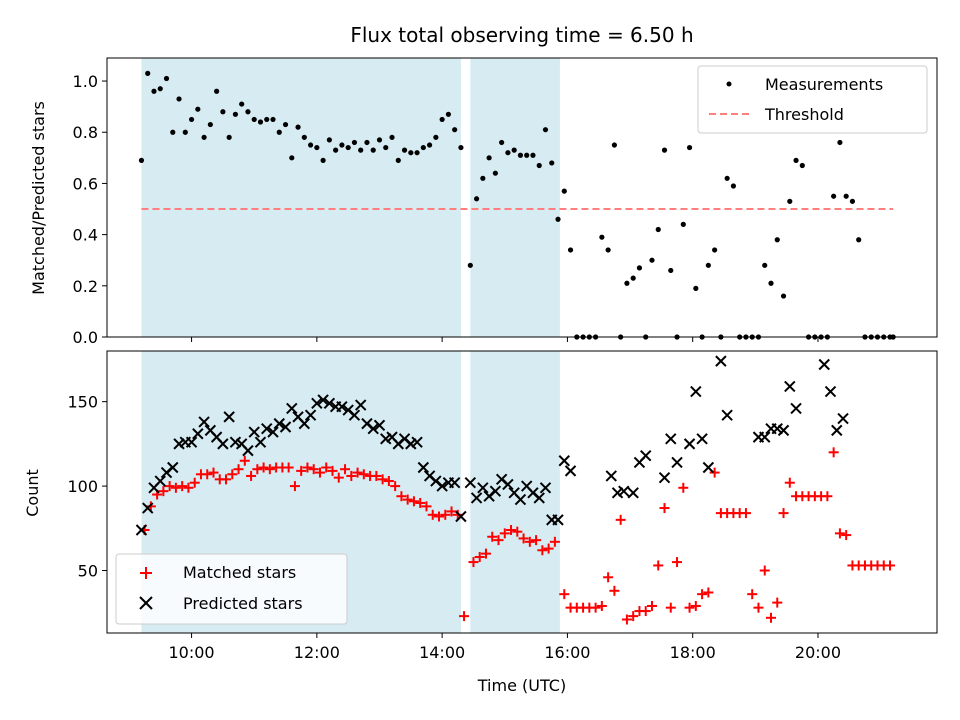 The width and height of the screenshot is (960, 720). Describe the element at coordinates (146, 603) in the screenshot. I see `legend-marker-predicted-stars` at that location.